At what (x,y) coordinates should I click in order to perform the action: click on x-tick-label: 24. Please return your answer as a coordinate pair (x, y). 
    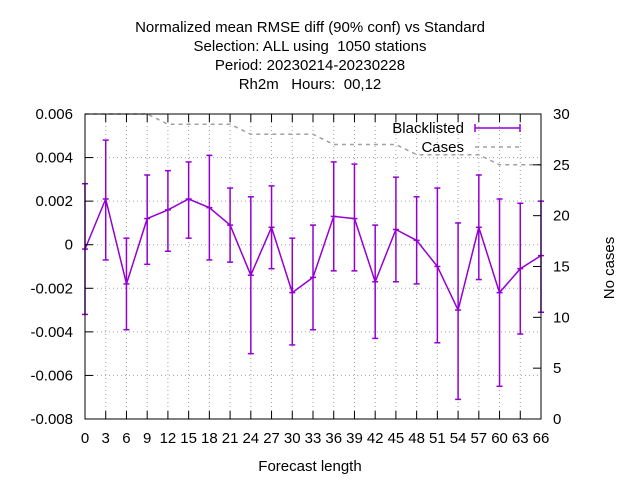
    Looking at the image, I should click on (250, 438).